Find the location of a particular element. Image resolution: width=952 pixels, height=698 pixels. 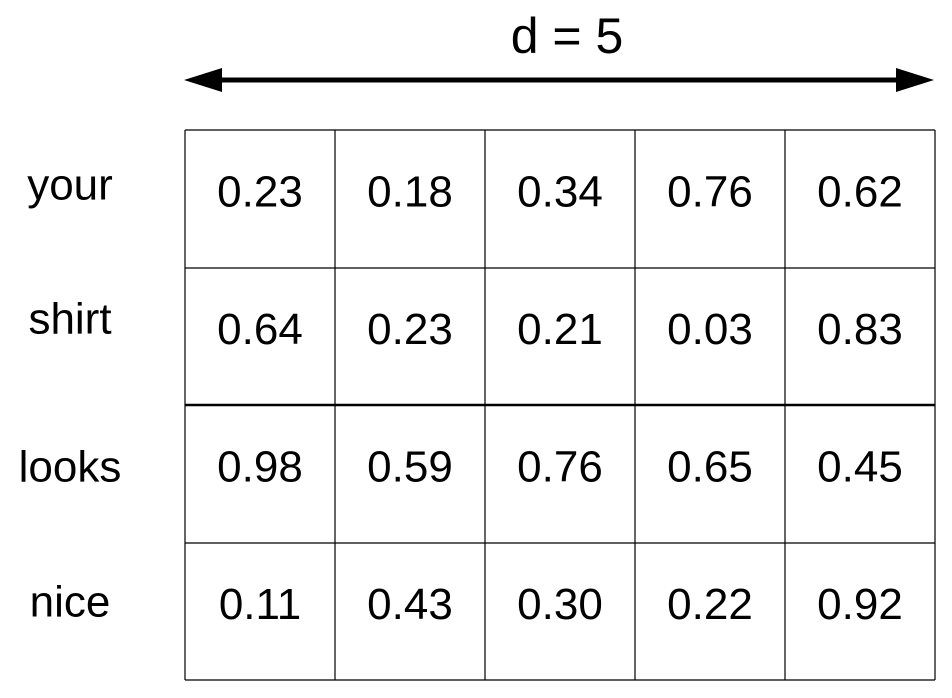

cell-value: 0.18 is located at coordinates (410, 192).